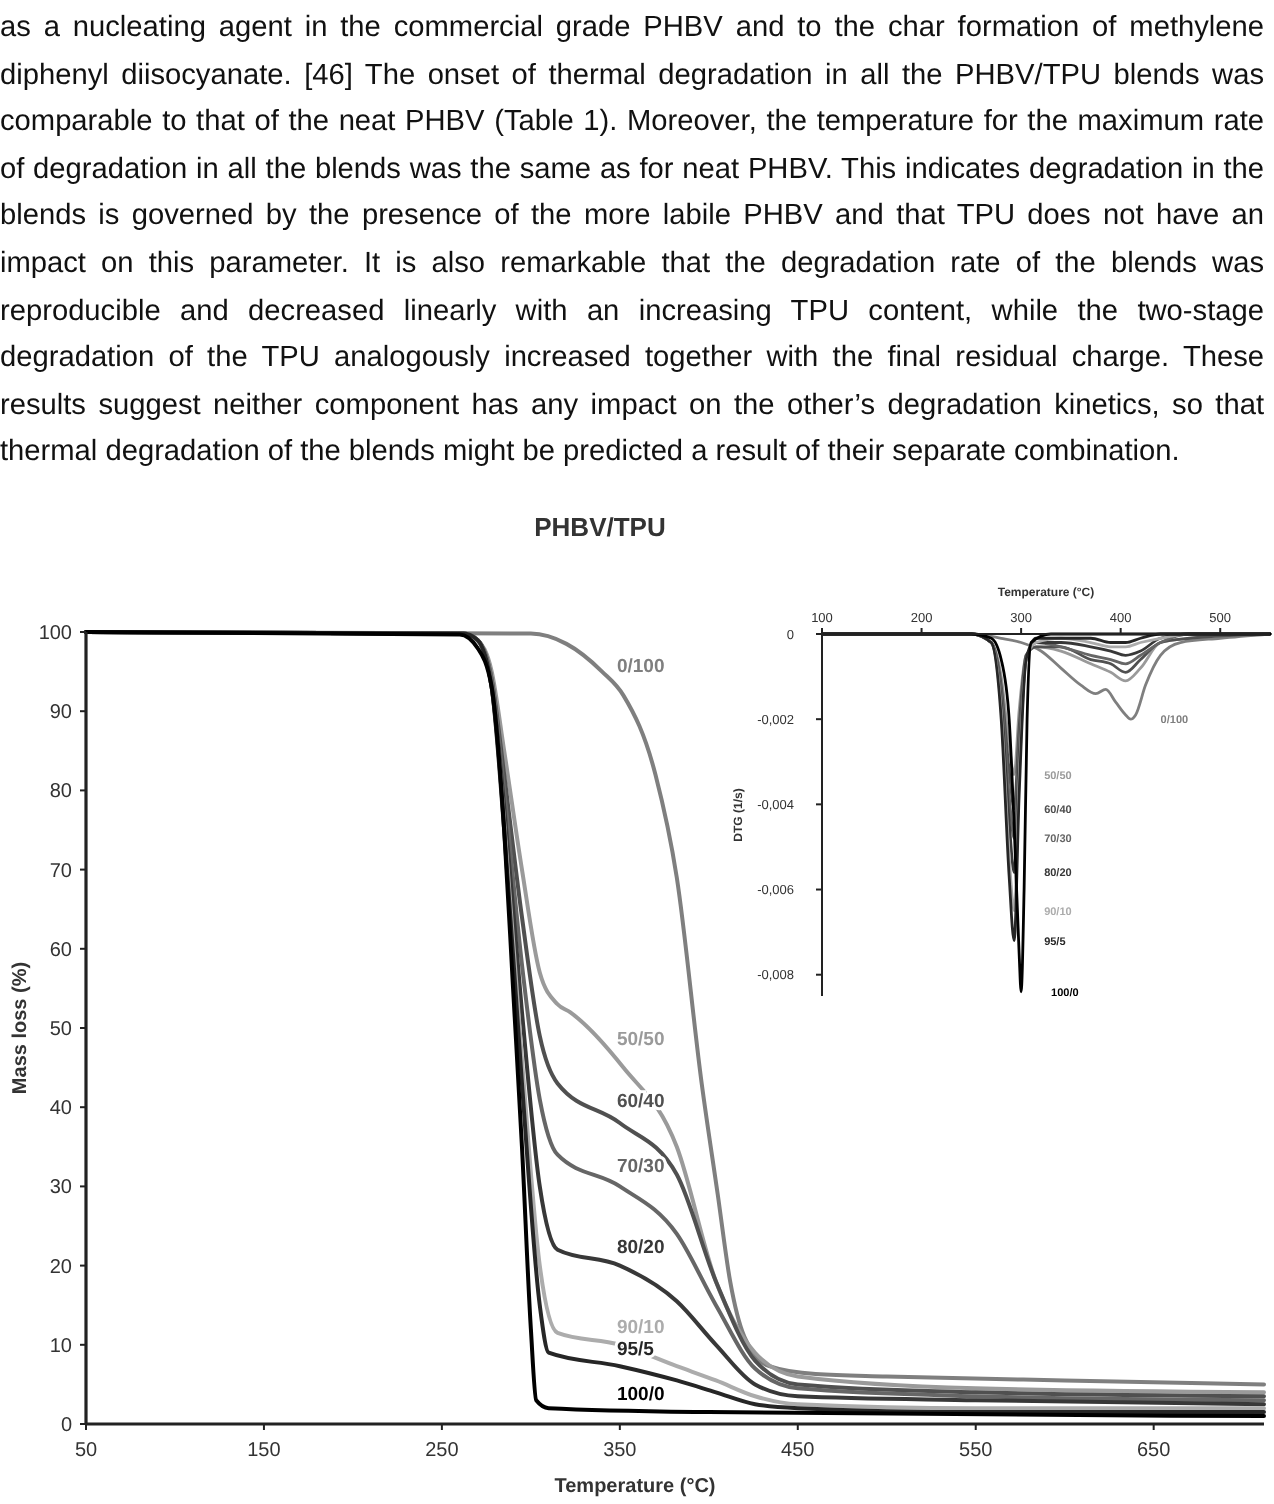  I want to click on x-tick-label: 150, so click(264, 1451).